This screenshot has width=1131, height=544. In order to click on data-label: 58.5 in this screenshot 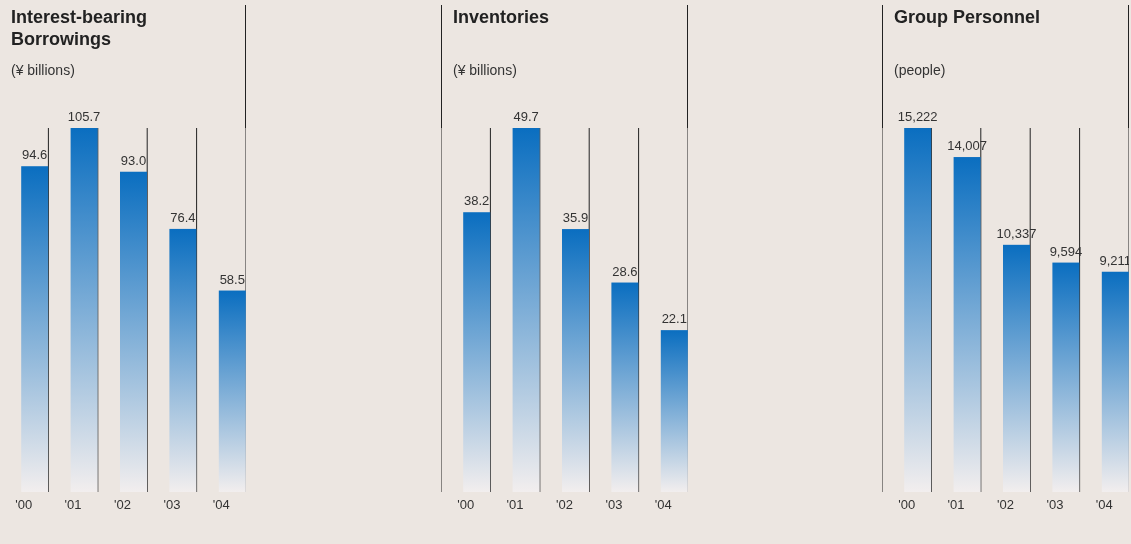, I will do `click(232, 279)`.